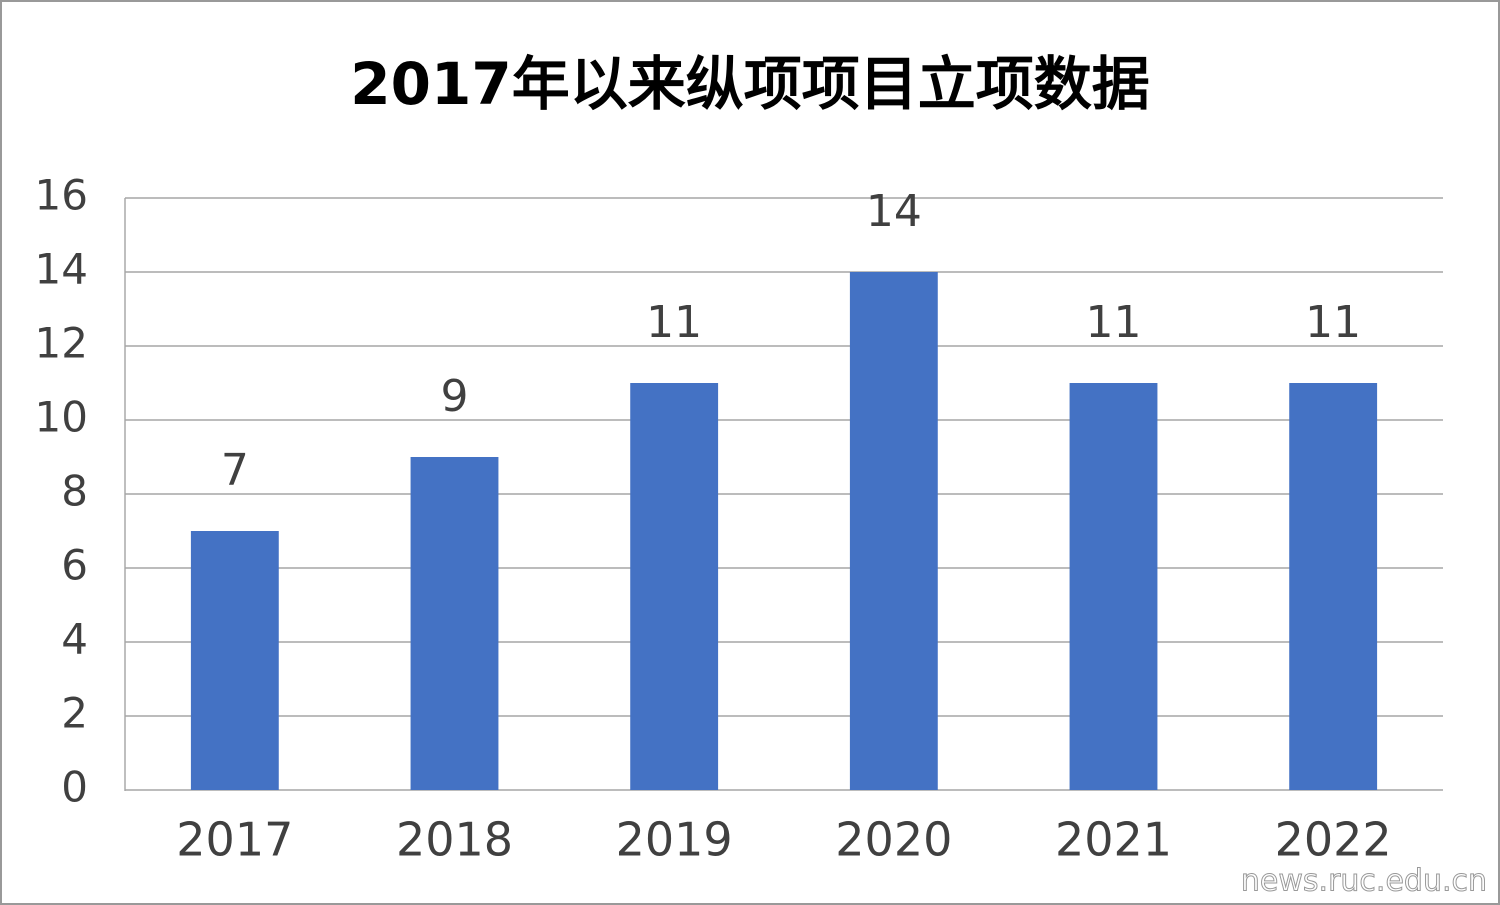 Image resolution: width=1500 pixels, height=905 pixels. I want to click on x-tick-label: 2019, so click(674, 840).